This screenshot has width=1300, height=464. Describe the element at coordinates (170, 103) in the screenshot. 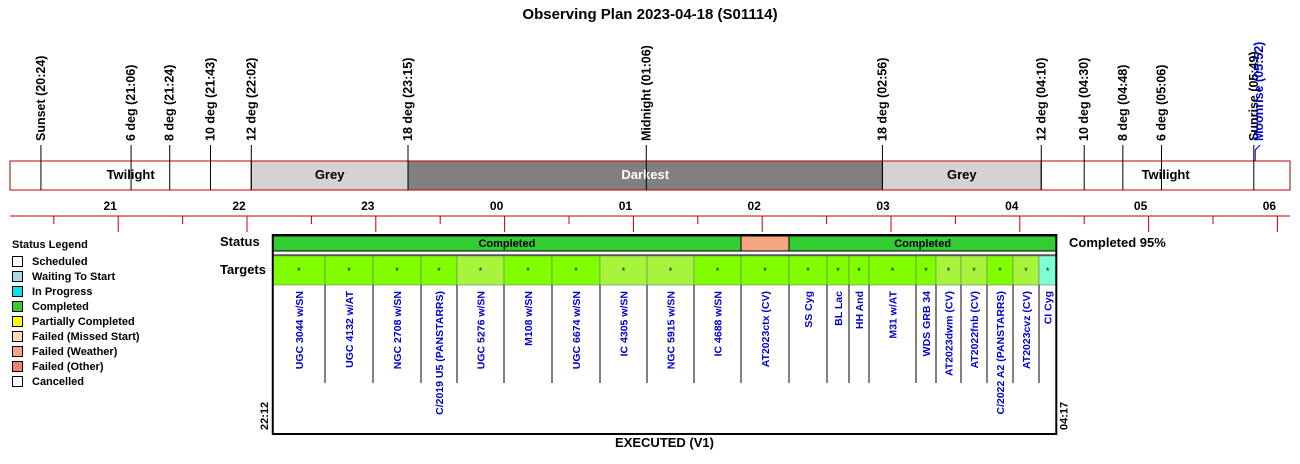

I see `event-label: 8 deg (21:24)` at that location.